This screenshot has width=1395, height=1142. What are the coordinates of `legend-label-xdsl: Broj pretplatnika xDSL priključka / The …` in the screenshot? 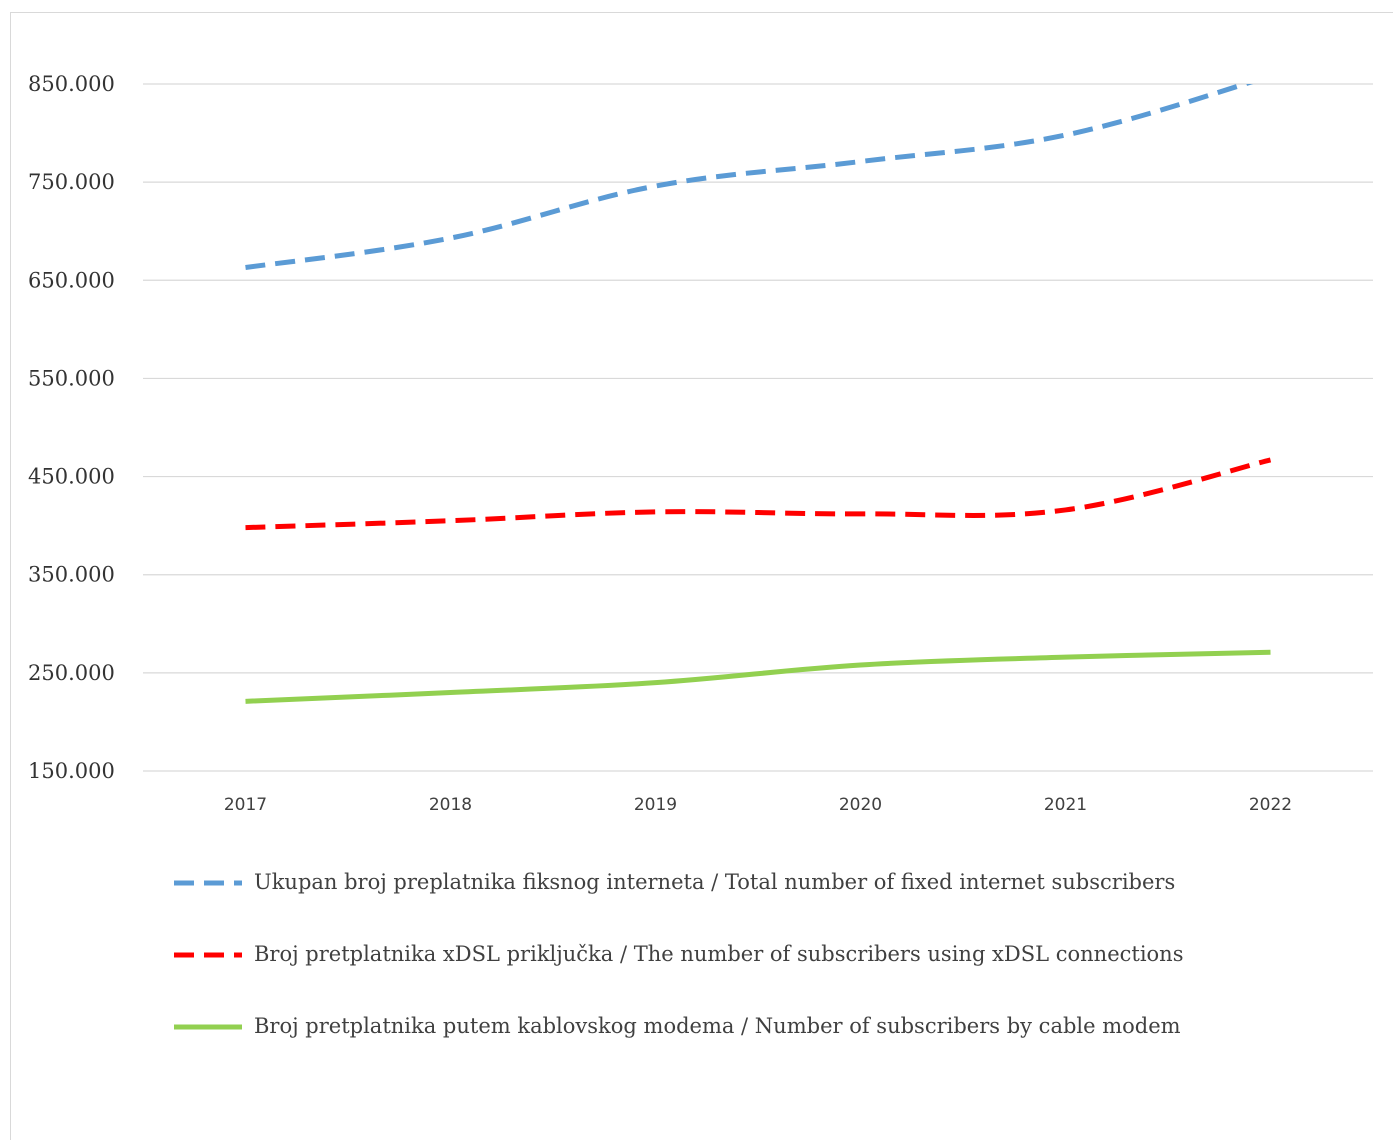 It's located at (719, 954).